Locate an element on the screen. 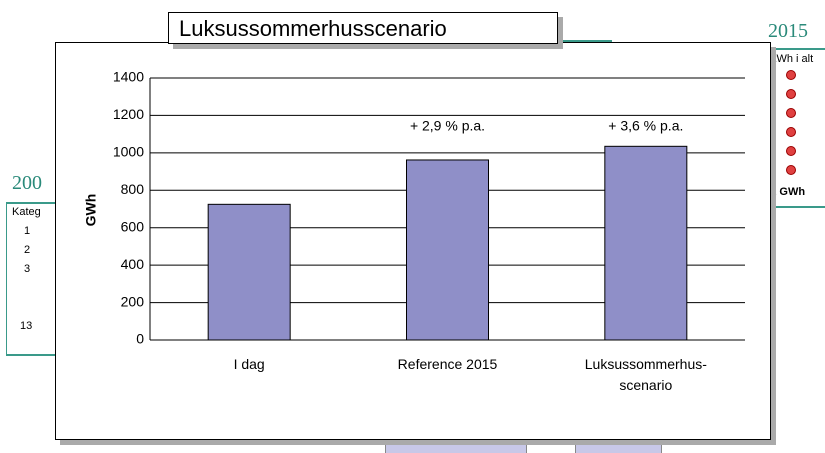 The image size is (825, 453). bg-year: 200 is located at coordinates (27, 183).